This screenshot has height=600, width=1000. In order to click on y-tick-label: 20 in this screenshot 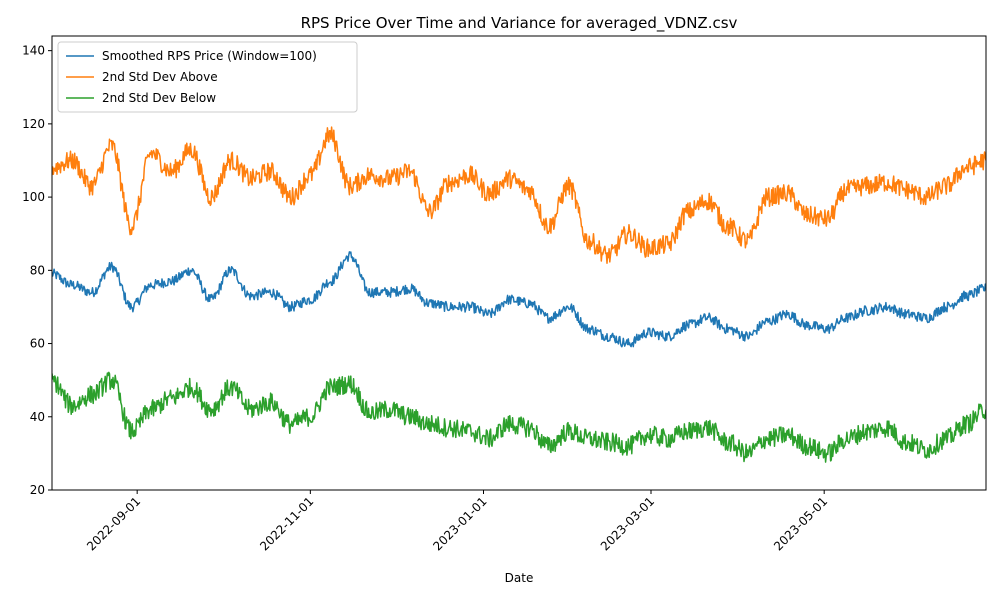, I will do `click(37, 490)`.